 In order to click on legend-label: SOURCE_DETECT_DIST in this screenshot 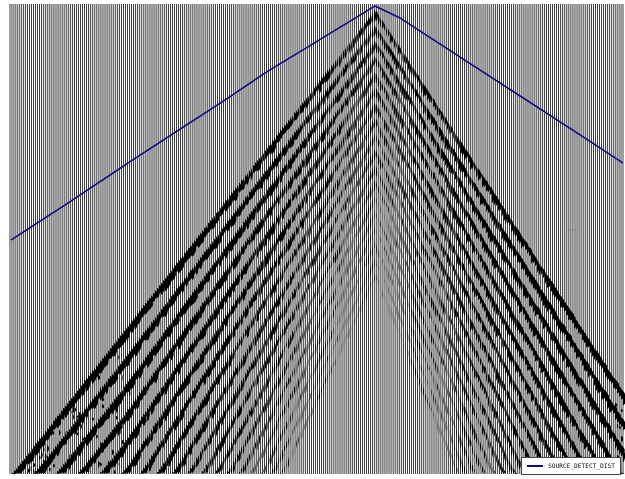, I will do `click(581, 466)`.